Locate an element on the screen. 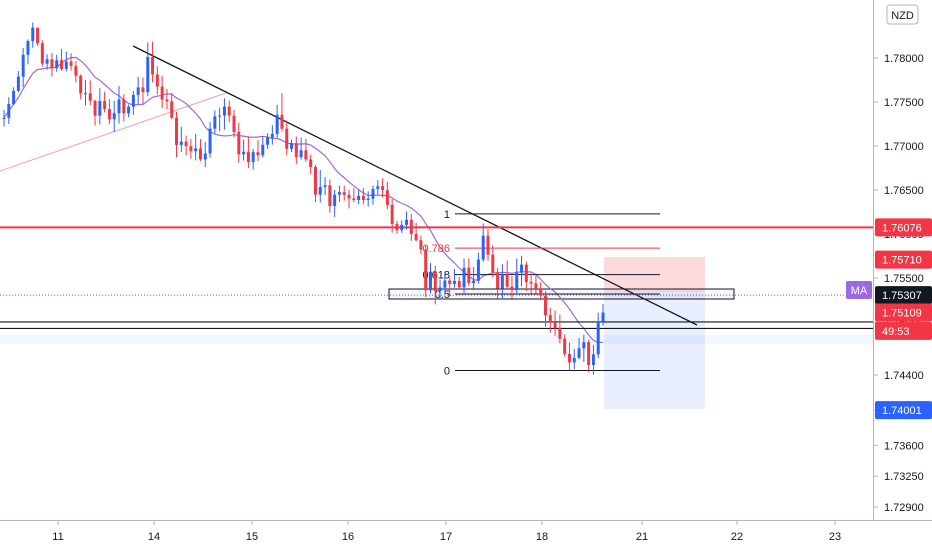 This screenshot has height=550, width=932. y-tick-label: 1.78000 is located at coordinates (904, 59).